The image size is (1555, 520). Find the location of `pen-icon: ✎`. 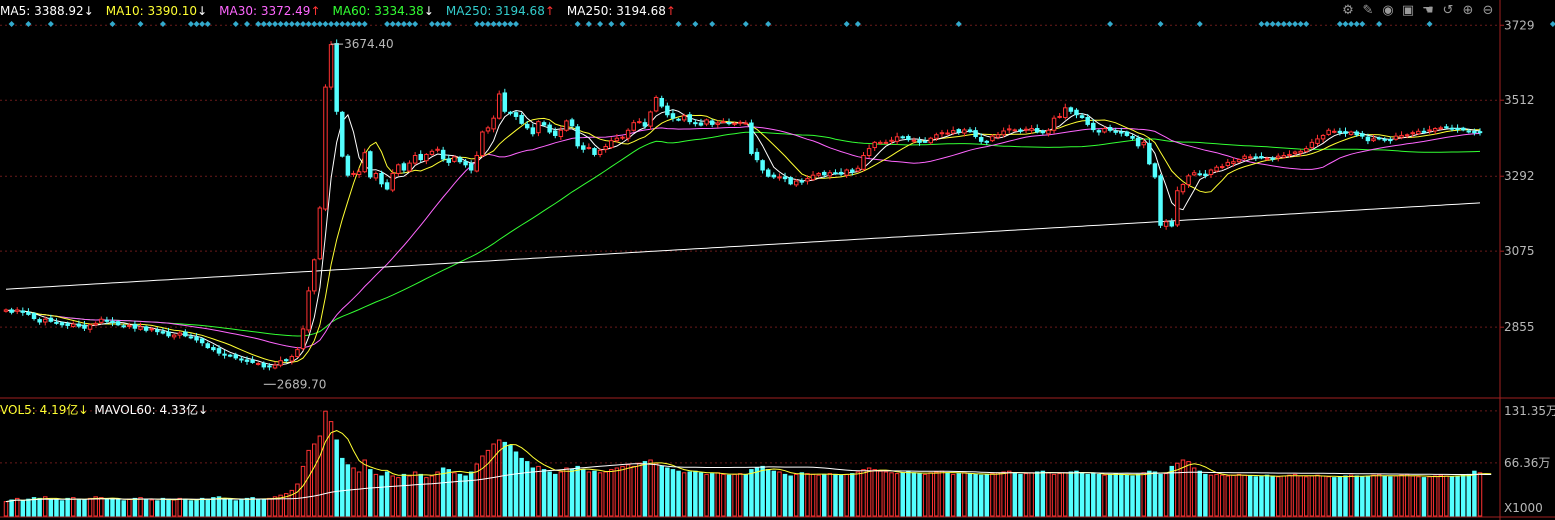

pen-icon: ✎ is located at coordinates (1368, 10).